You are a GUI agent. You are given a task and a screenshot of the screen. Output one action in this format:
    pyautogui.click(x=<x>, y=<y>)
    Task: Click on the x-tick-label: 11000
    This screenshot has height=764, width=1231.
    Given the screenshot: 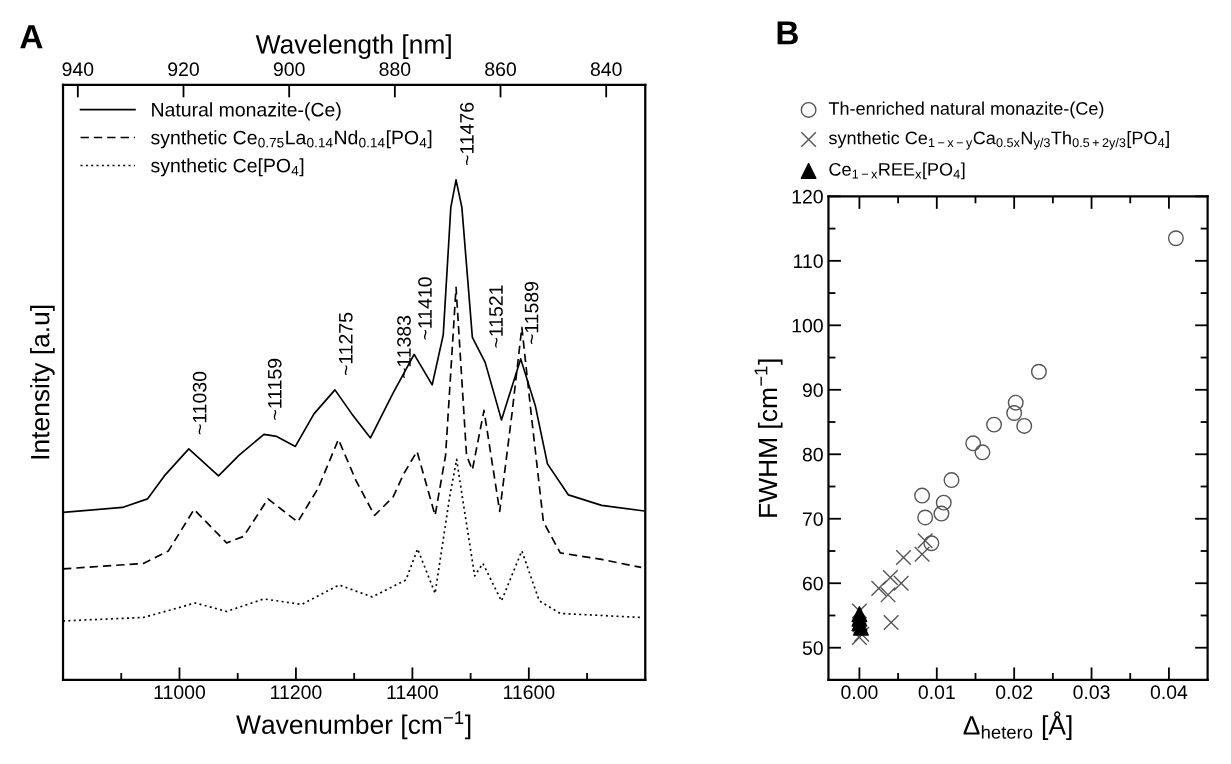 What is the action you would take?
    pyautogui.click(x=180, y=692)
    